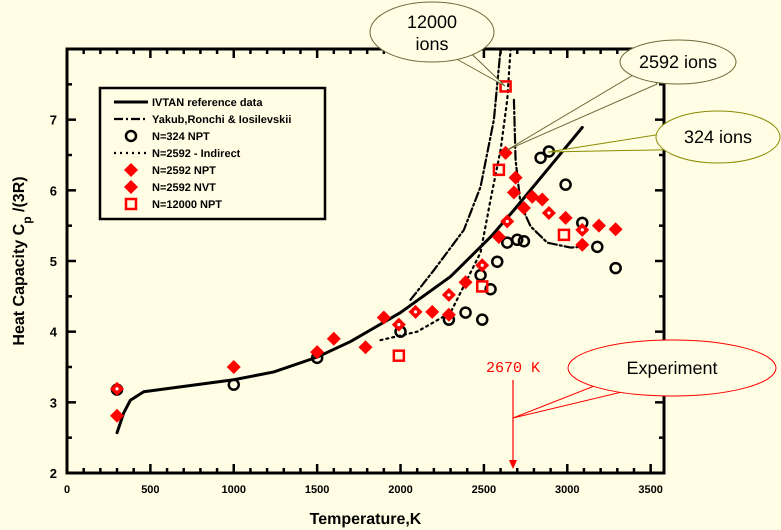 The image size is (781, 530). What do you see at coordinates (150, 490) in the screenshot?
I see `x-tick-label: 500` at bounding box center [150, 490].